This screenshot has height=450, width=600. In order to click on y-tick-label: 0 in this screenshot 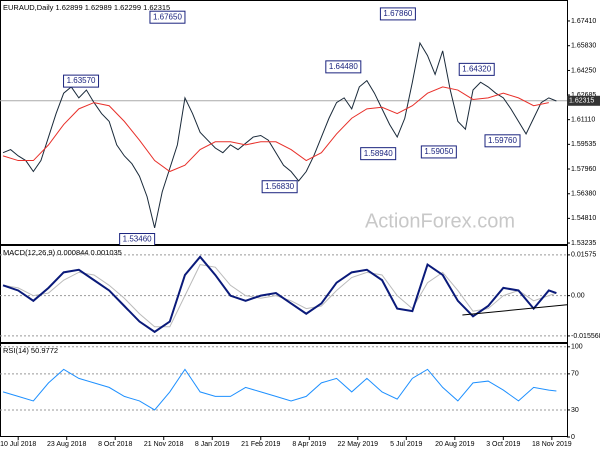, I will do `click(573, 437)`.